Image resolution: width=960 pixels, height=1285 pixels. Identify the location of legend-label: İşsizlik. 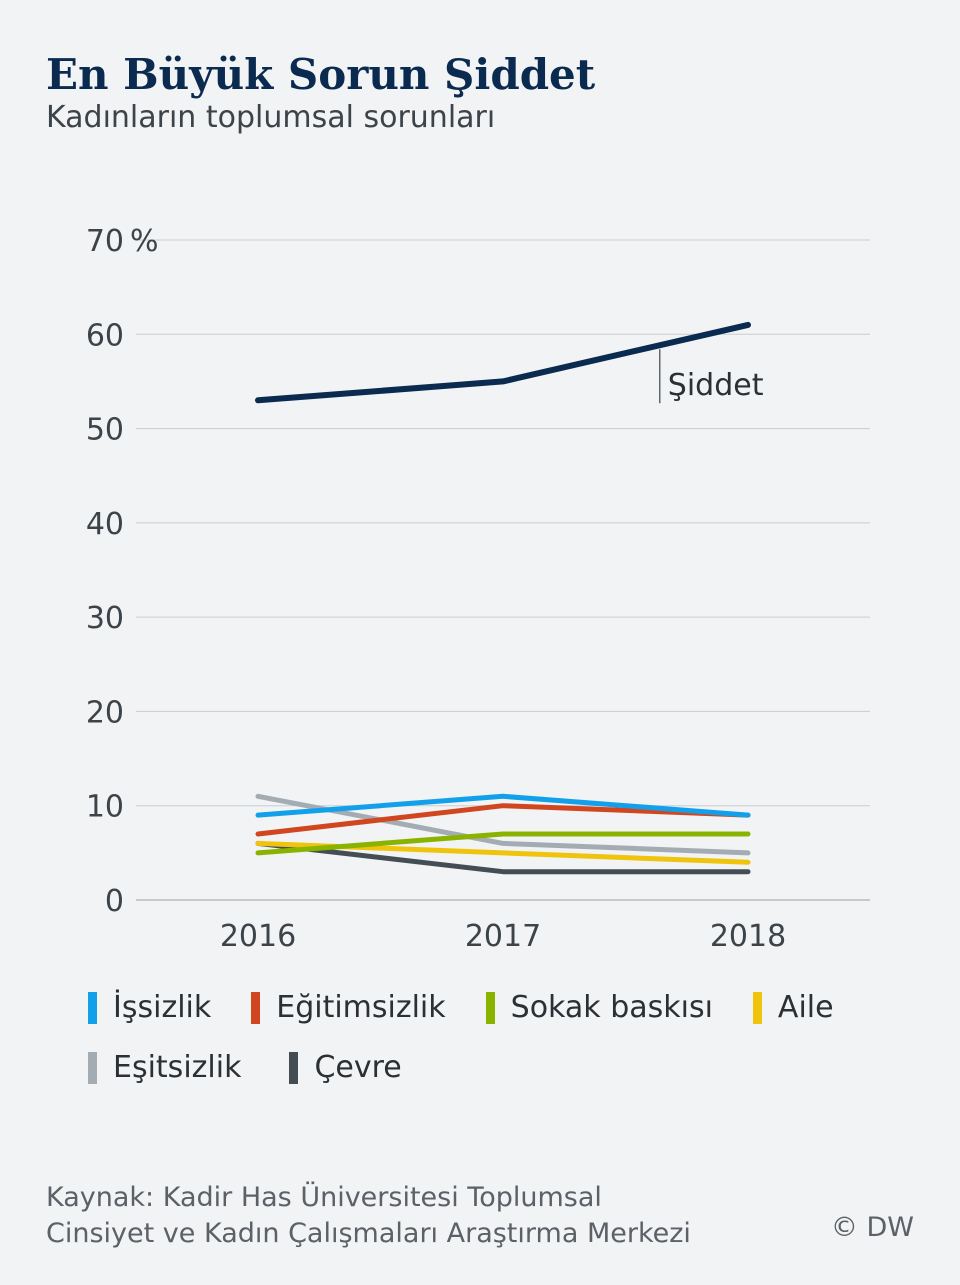
(162, 1007).